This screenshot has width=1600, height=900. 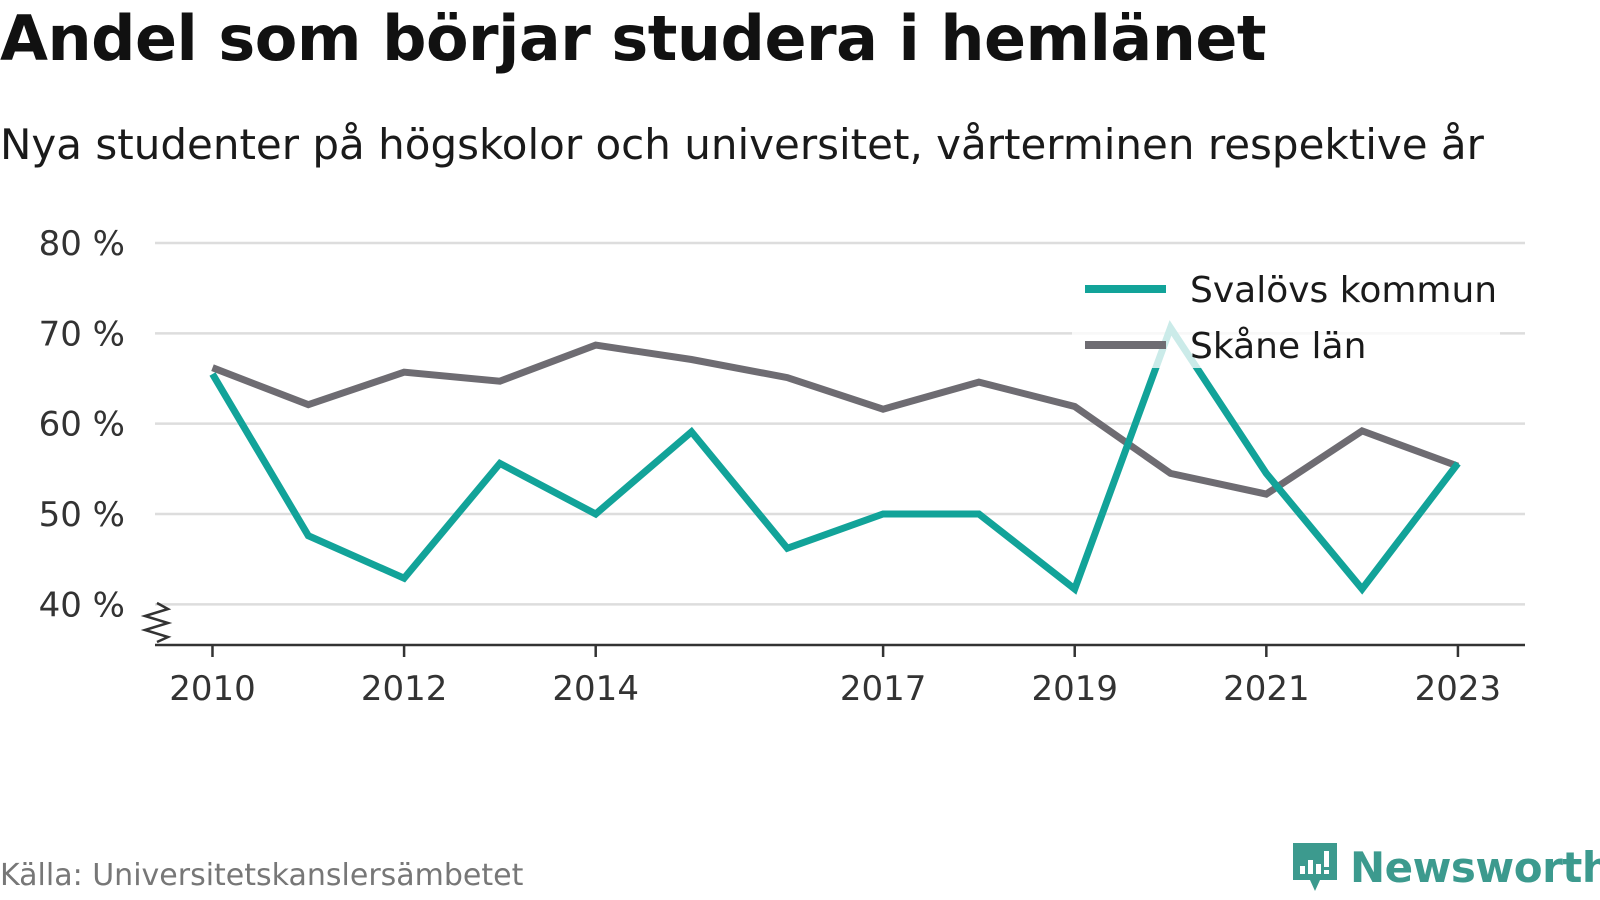 I want to click on legend-background, so click(x=1286, y=313).